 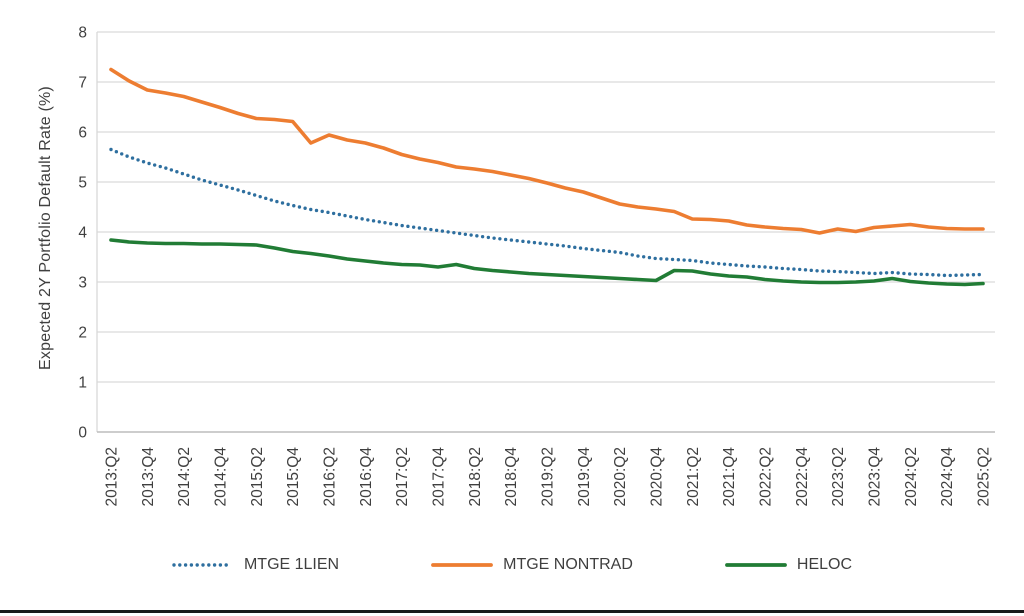 I want to click on y-tick-label: 3, so click(x=82, y=283).